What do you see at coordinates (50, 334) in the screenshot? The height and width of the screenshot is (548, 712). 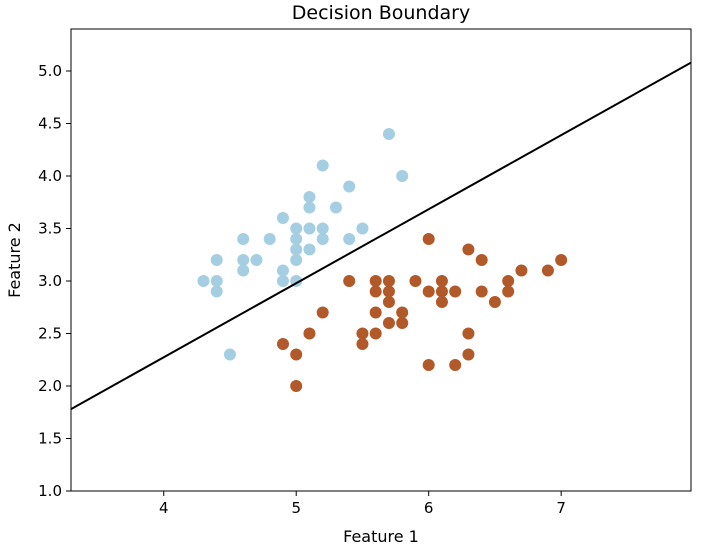 I see `y-tick-label: 2.5` at bounding box center [50, 334].